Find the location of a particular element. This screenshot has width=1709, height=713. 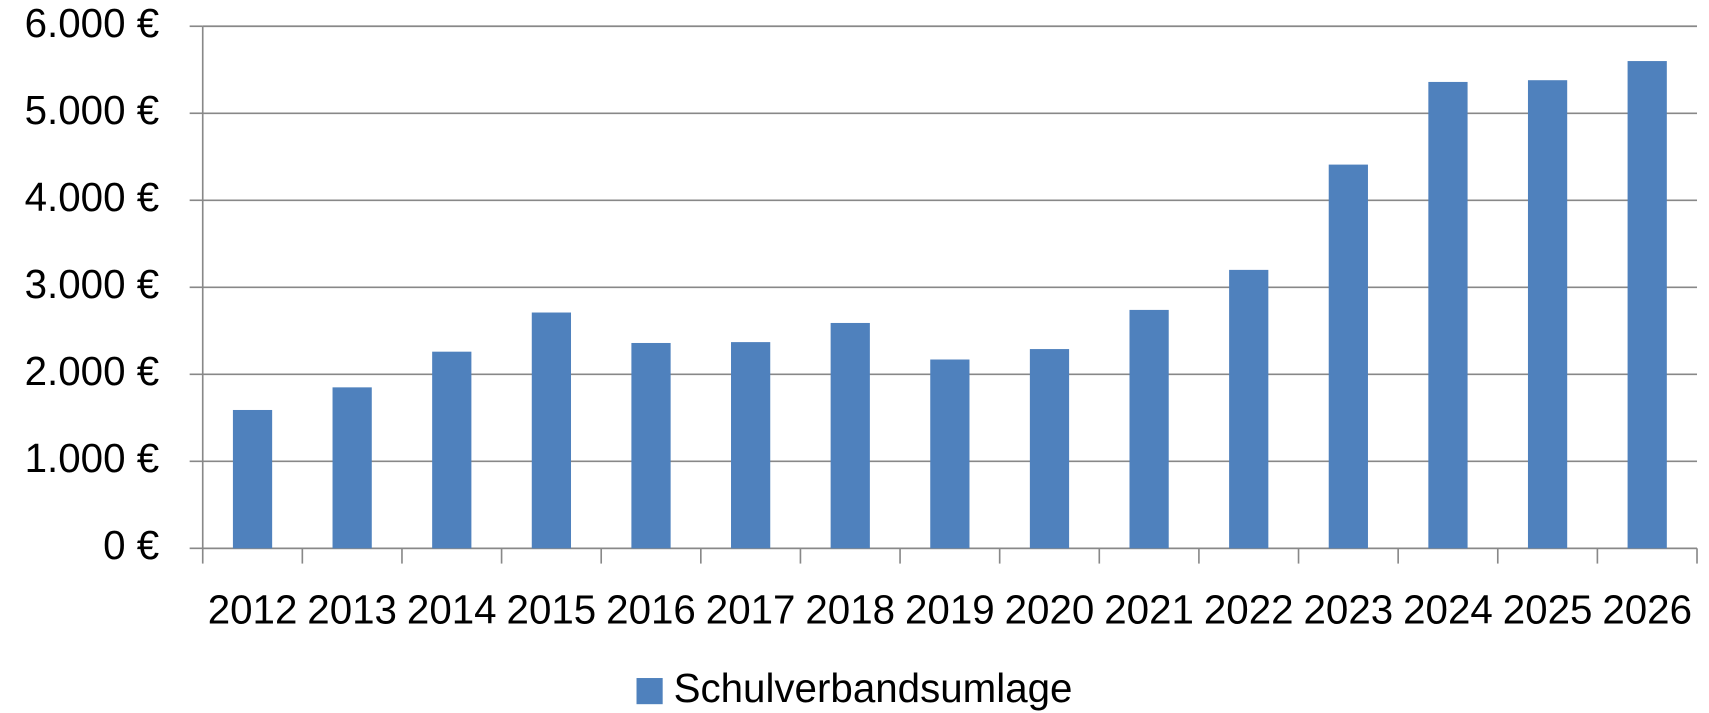

x-tick-label: 2022 is located at coordinates (1249, 609).